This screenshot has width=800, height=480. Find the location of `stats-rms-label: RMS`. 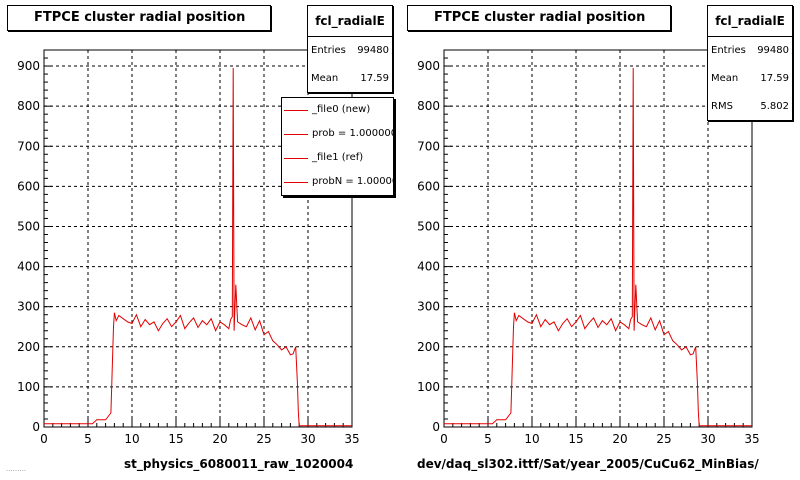

stats-rms-label: RMS is located at coordinates (722, 106).